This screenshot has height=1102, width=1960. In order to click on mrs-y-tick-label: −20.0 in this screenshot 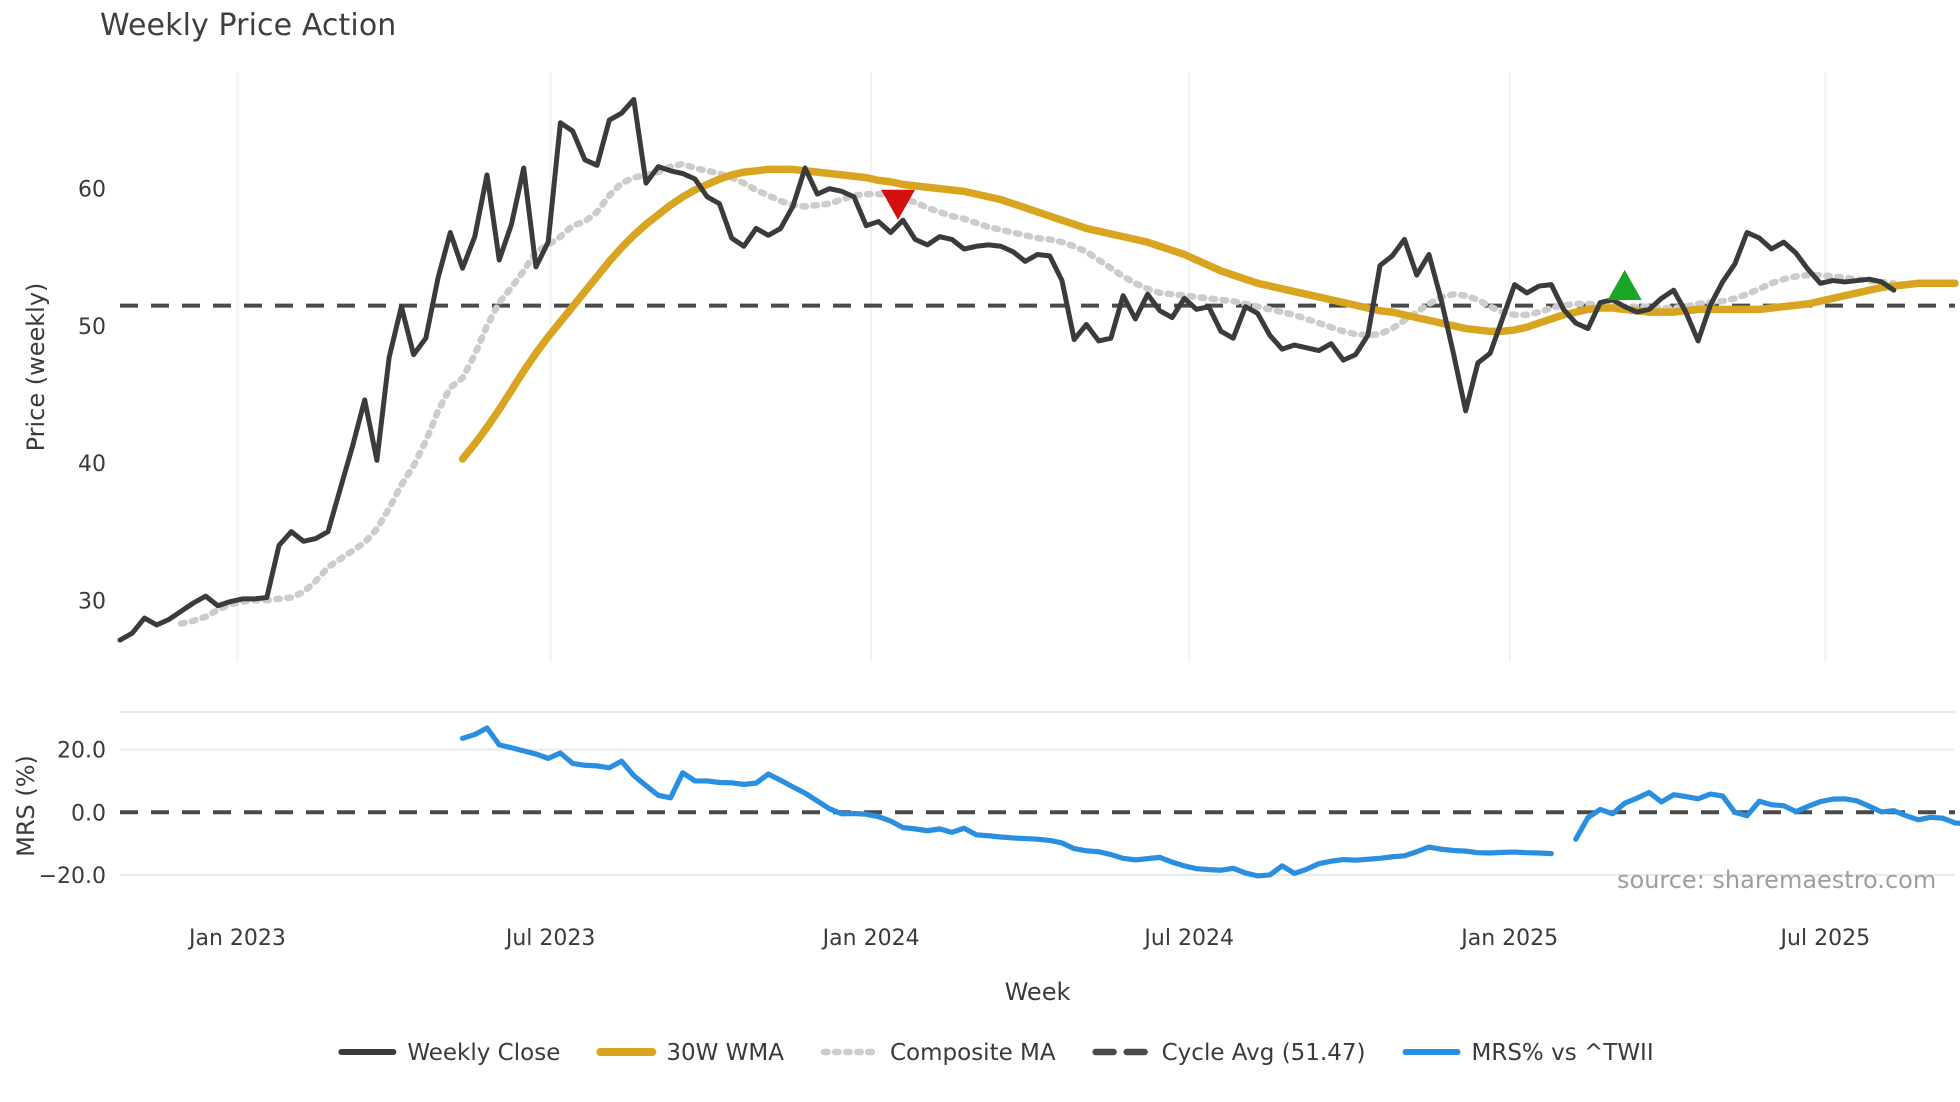, I will do `click(72, 876)`.